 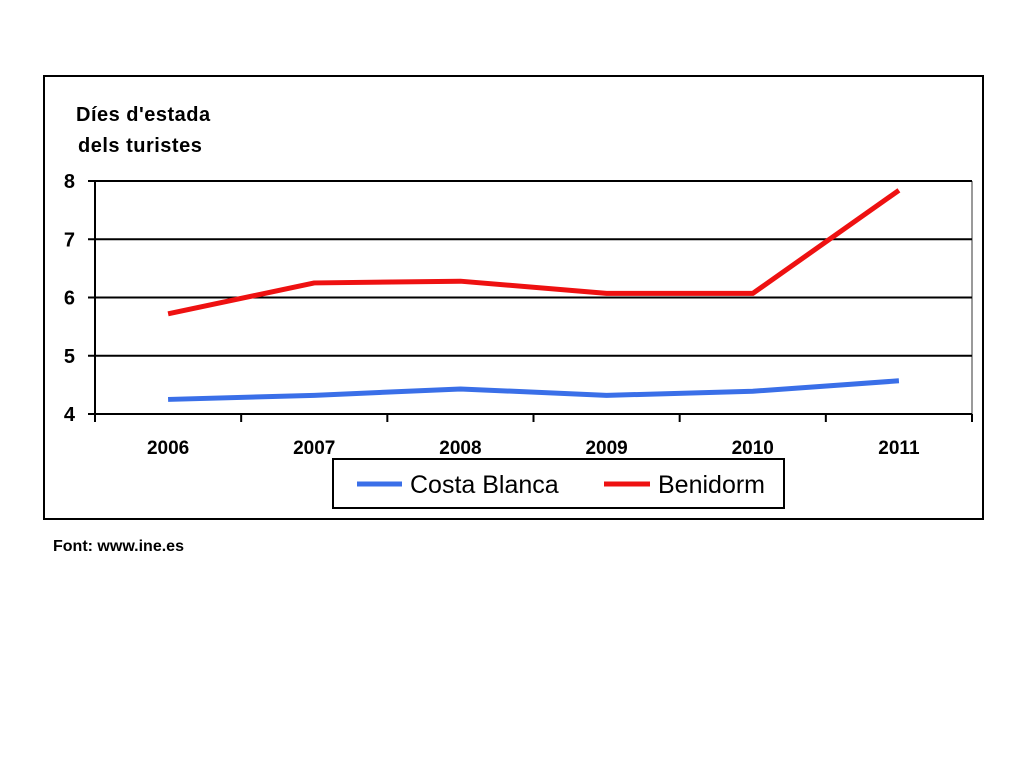 What do you see at coordinates (534, 390) in the screenshot?
I see `series-line-costa-blanca` at bounding box center [534, 390].